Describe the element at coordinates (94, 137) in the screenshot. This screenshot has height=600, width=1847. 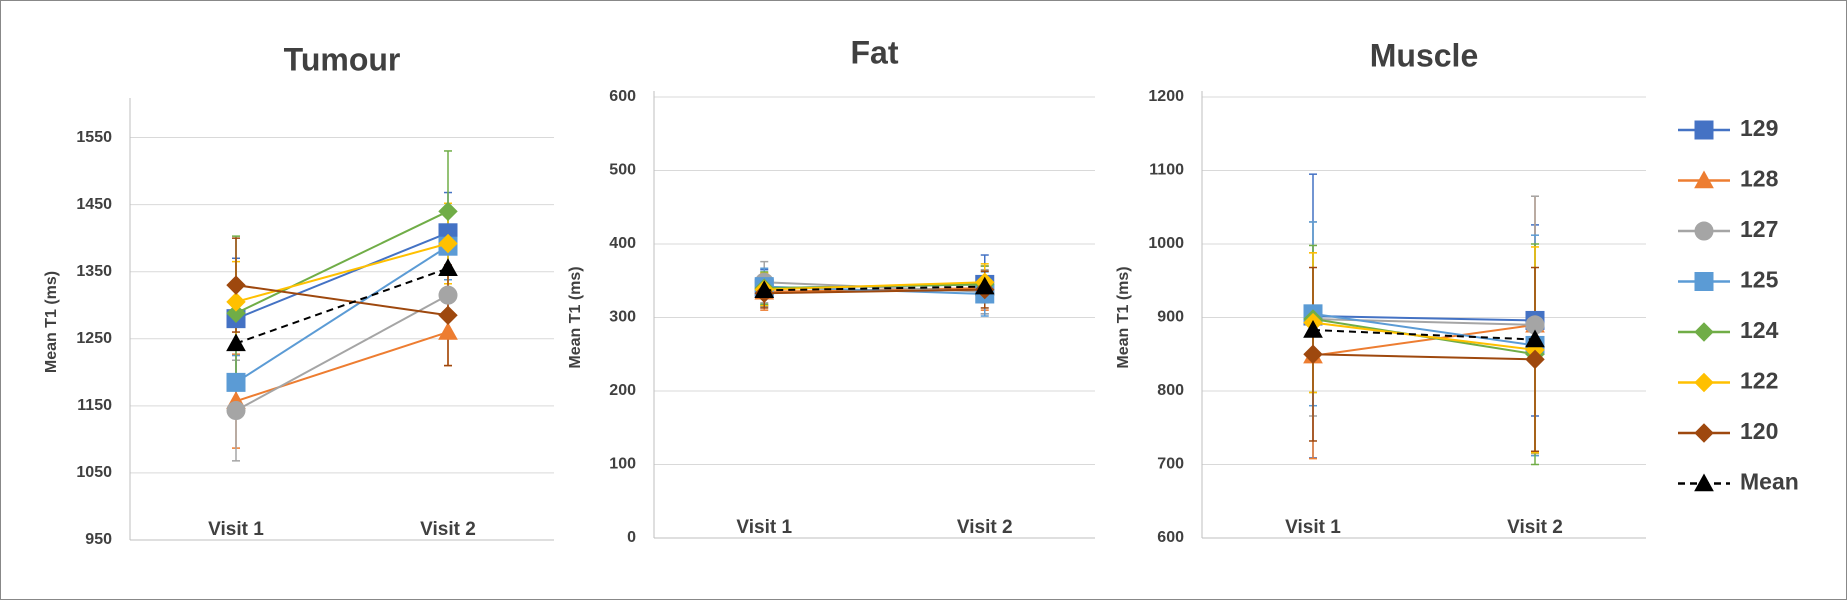
I see `y-tick-label: 1550` at that location.